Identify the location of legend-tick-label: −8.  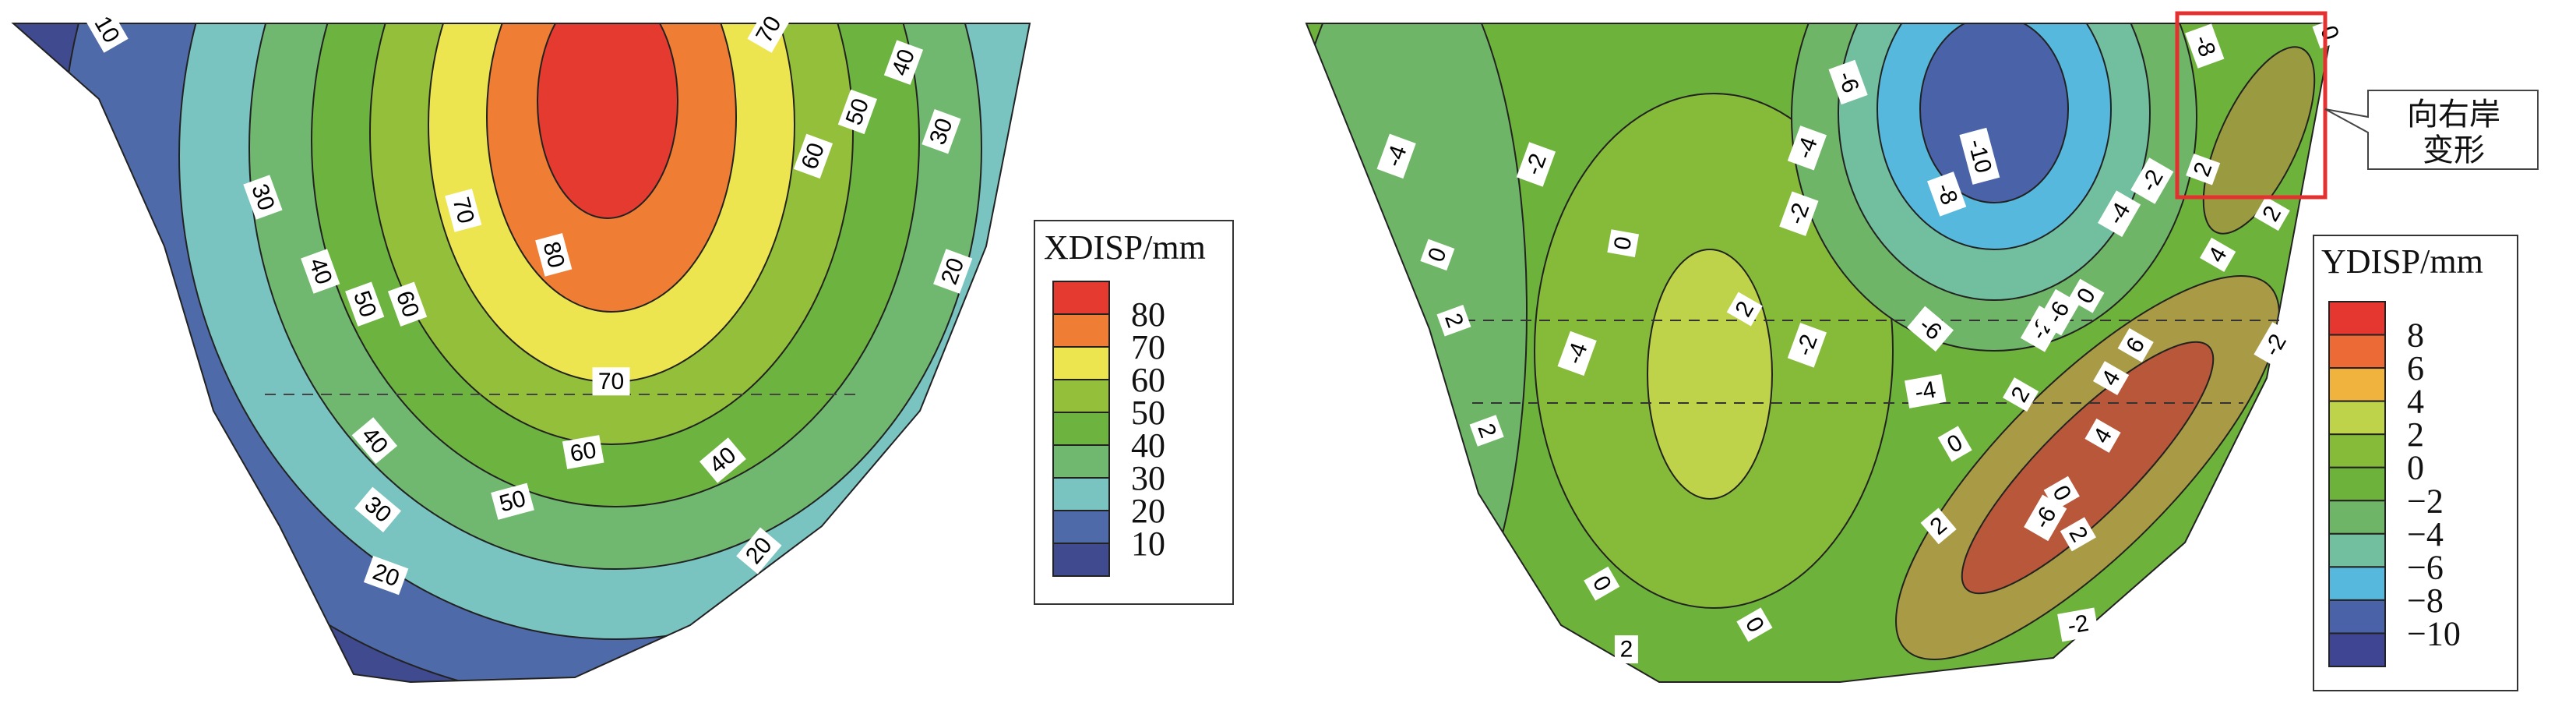
(2425, 601).